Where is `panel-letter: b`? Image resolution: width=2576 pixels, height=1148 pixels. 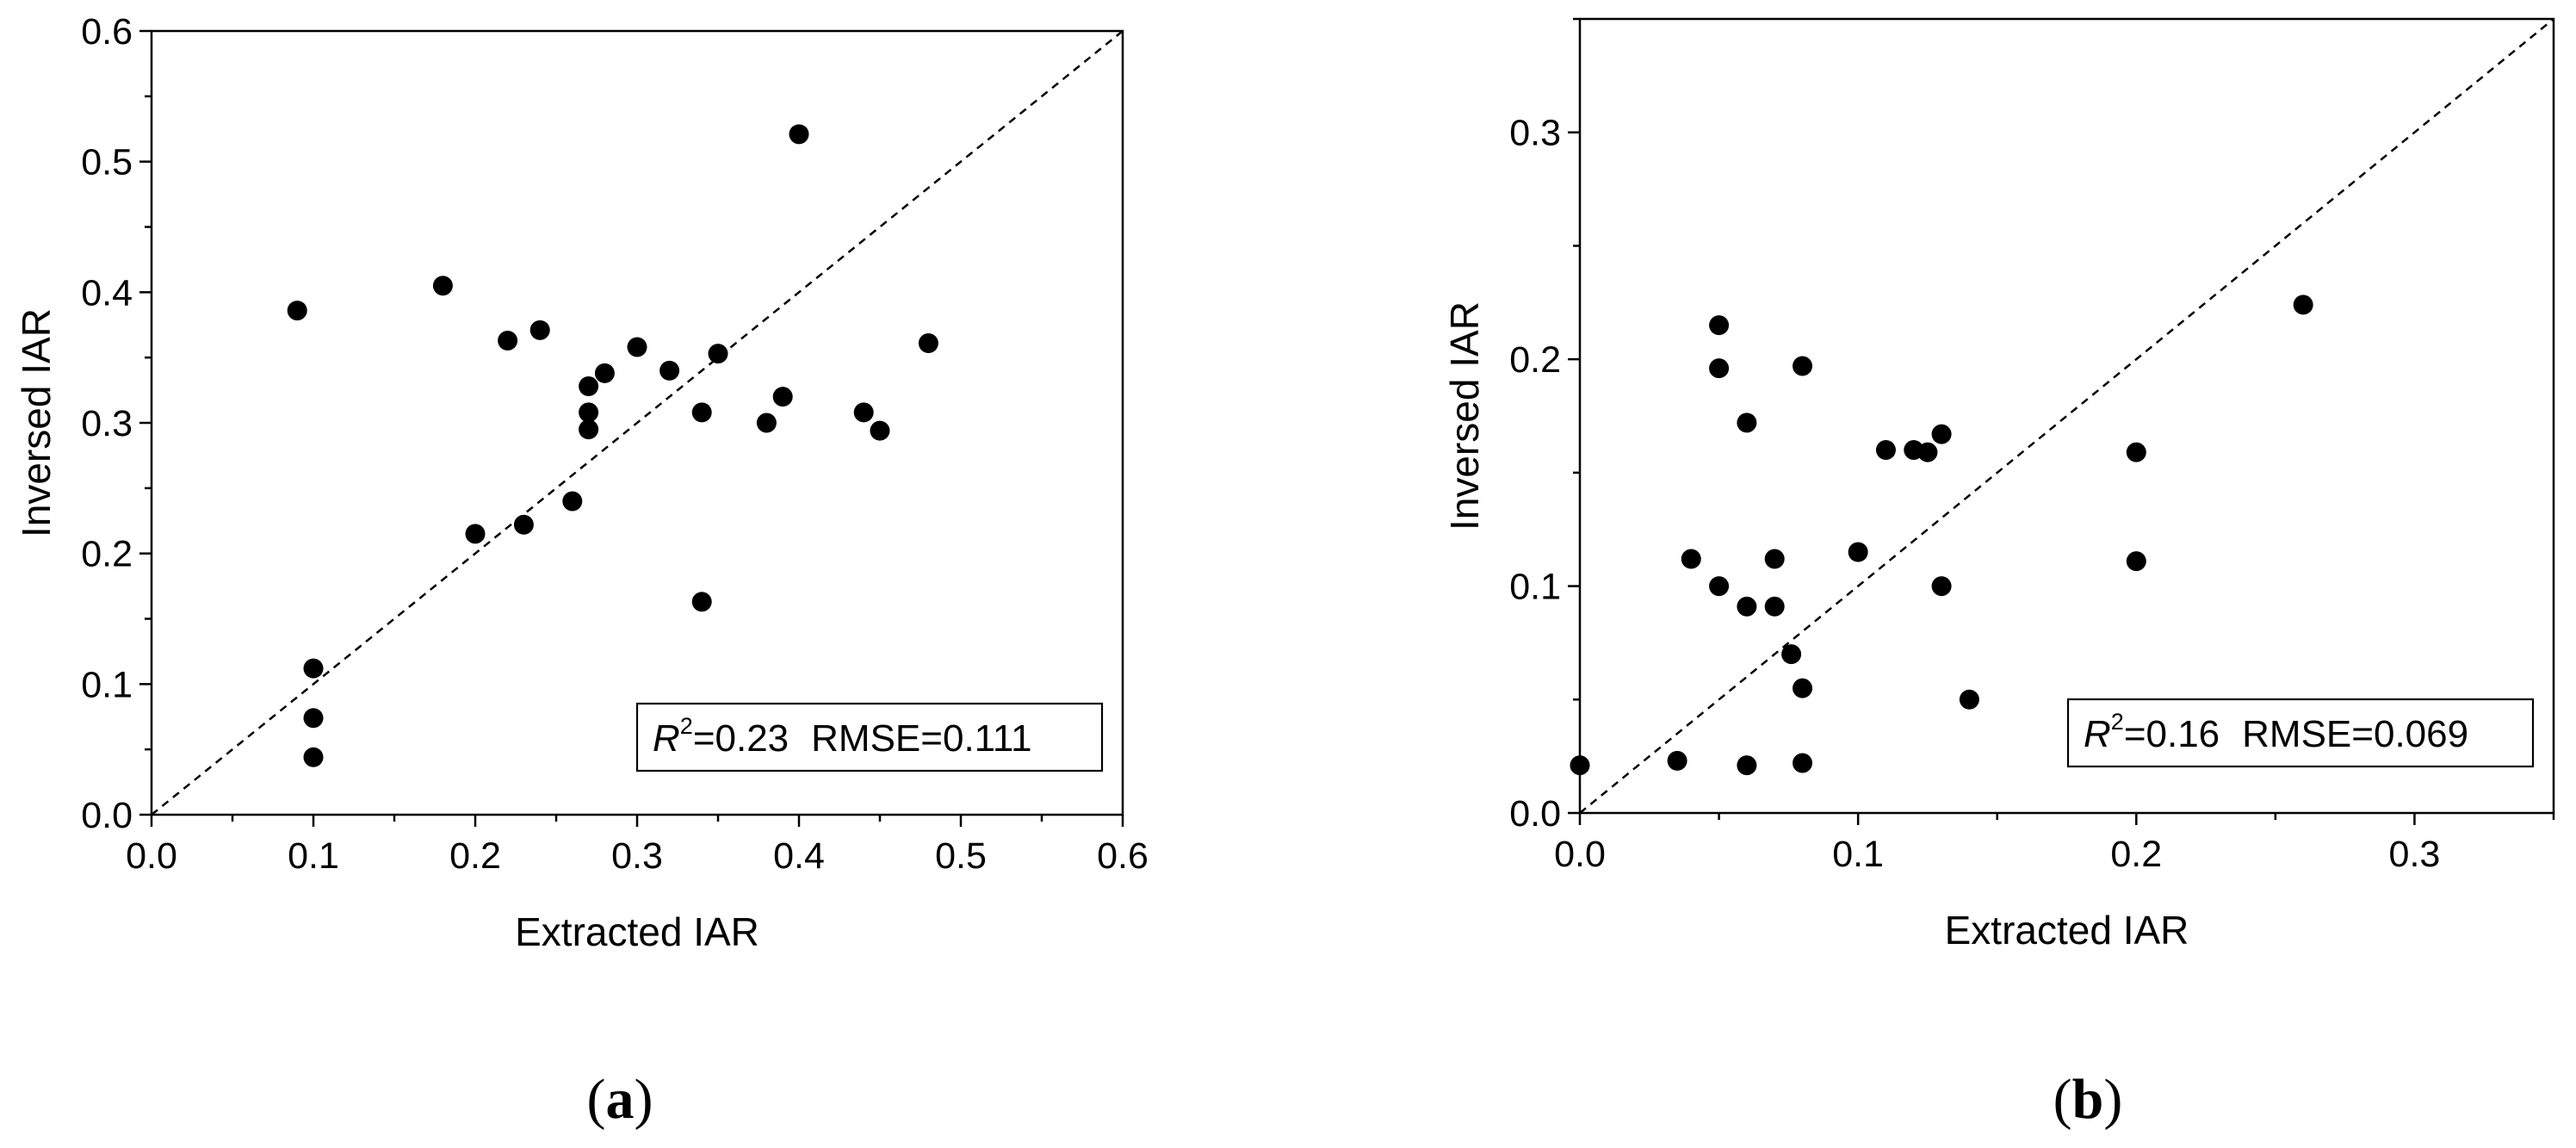
panel-letter: b is located at coordinates (2088, 1099).